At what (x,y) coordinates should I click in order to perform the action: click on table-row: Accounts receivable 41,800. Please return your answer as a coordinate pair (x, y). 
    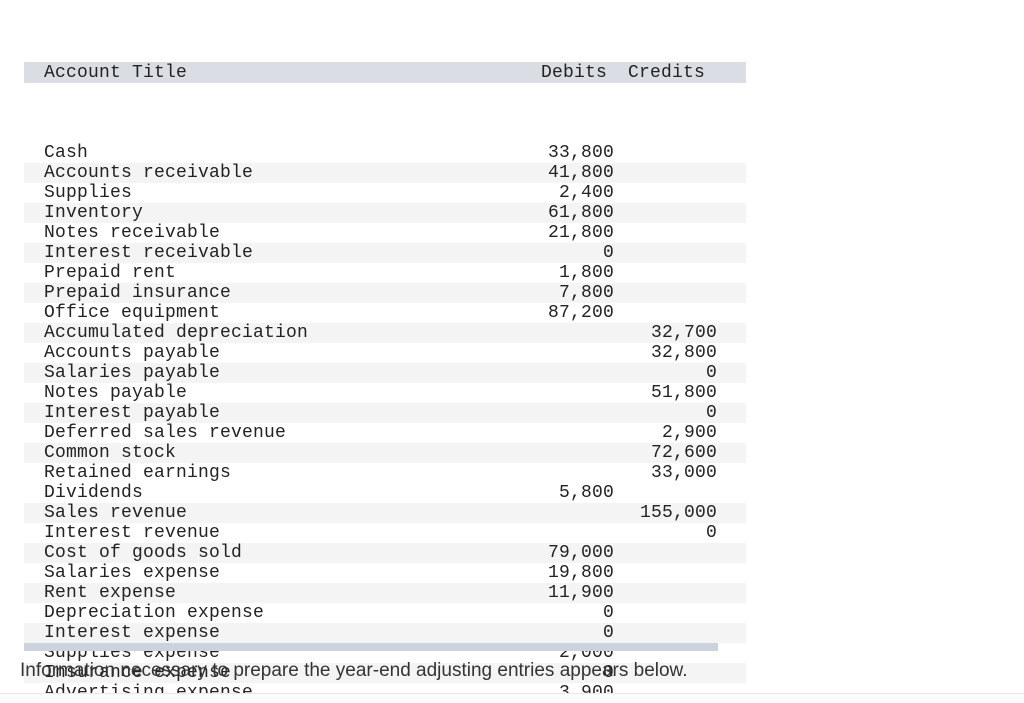
    Looking at the image, I should click on (385, 173).